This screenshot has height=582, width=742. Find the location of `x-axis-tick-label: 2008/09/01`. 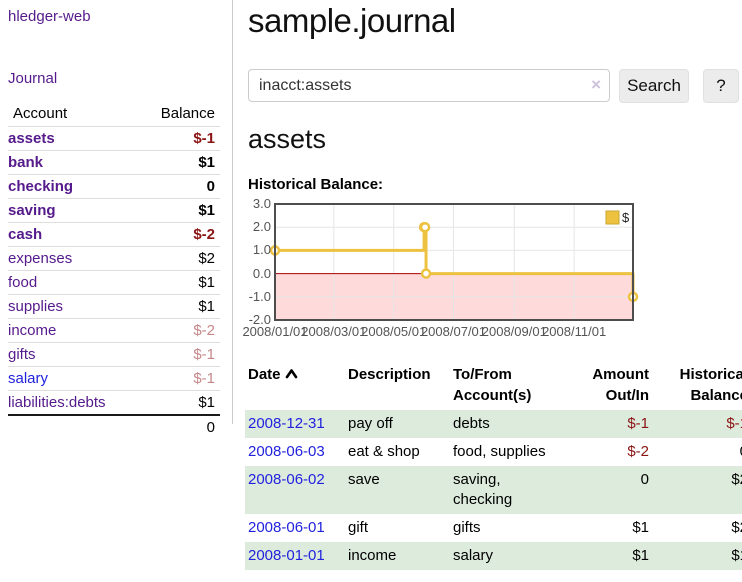

x-axis-tick-label: 2008/09/01 is located at coordinates (514, 331).